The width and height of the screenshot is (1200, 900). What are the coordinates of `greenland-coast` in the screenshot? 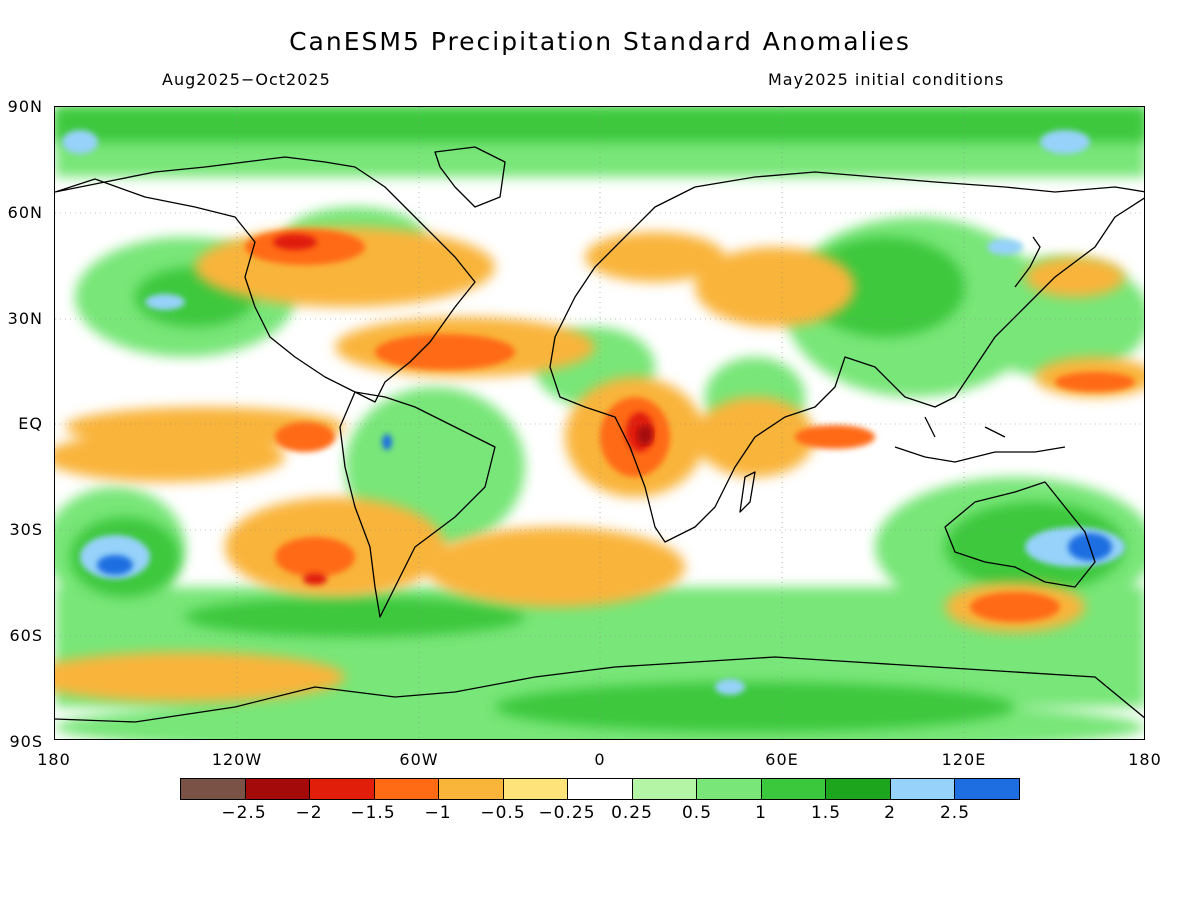 It's located at (470, 177).